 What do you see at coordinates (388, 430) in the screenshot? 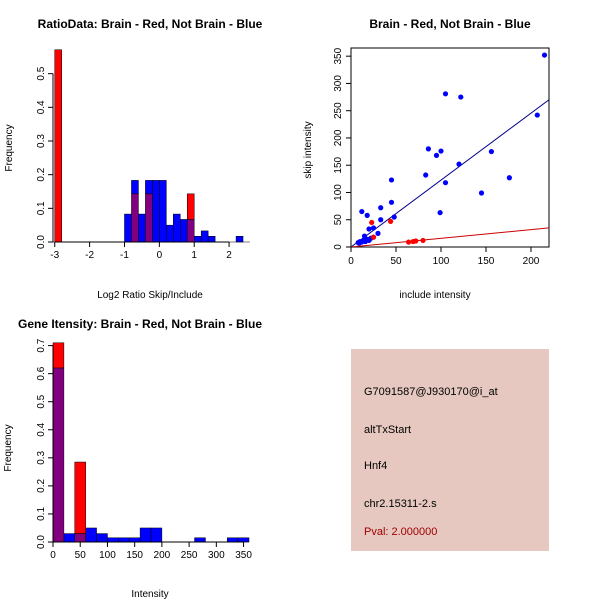
I see `event-type: altTxStart` at bounding box center [388, 430].